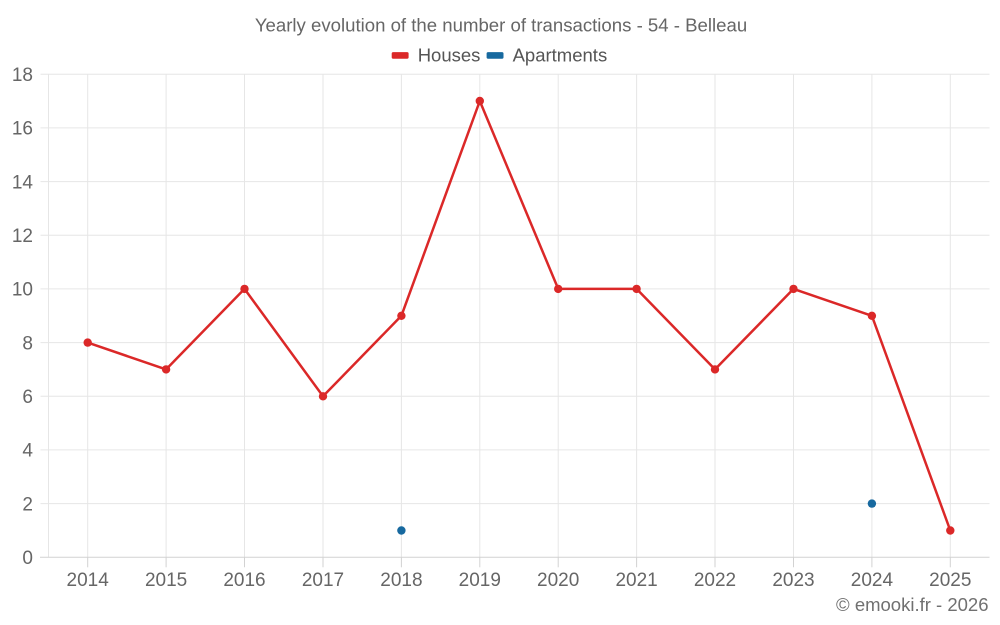 This screenshot has height=625, width=1000. I want to click on svg-text: 2017, so click(323, 580).